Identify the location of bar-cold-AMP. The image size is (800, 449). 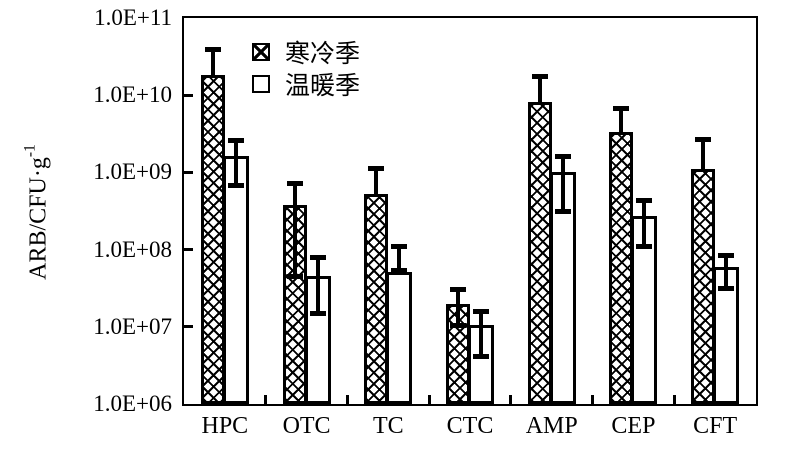
(539, 252).